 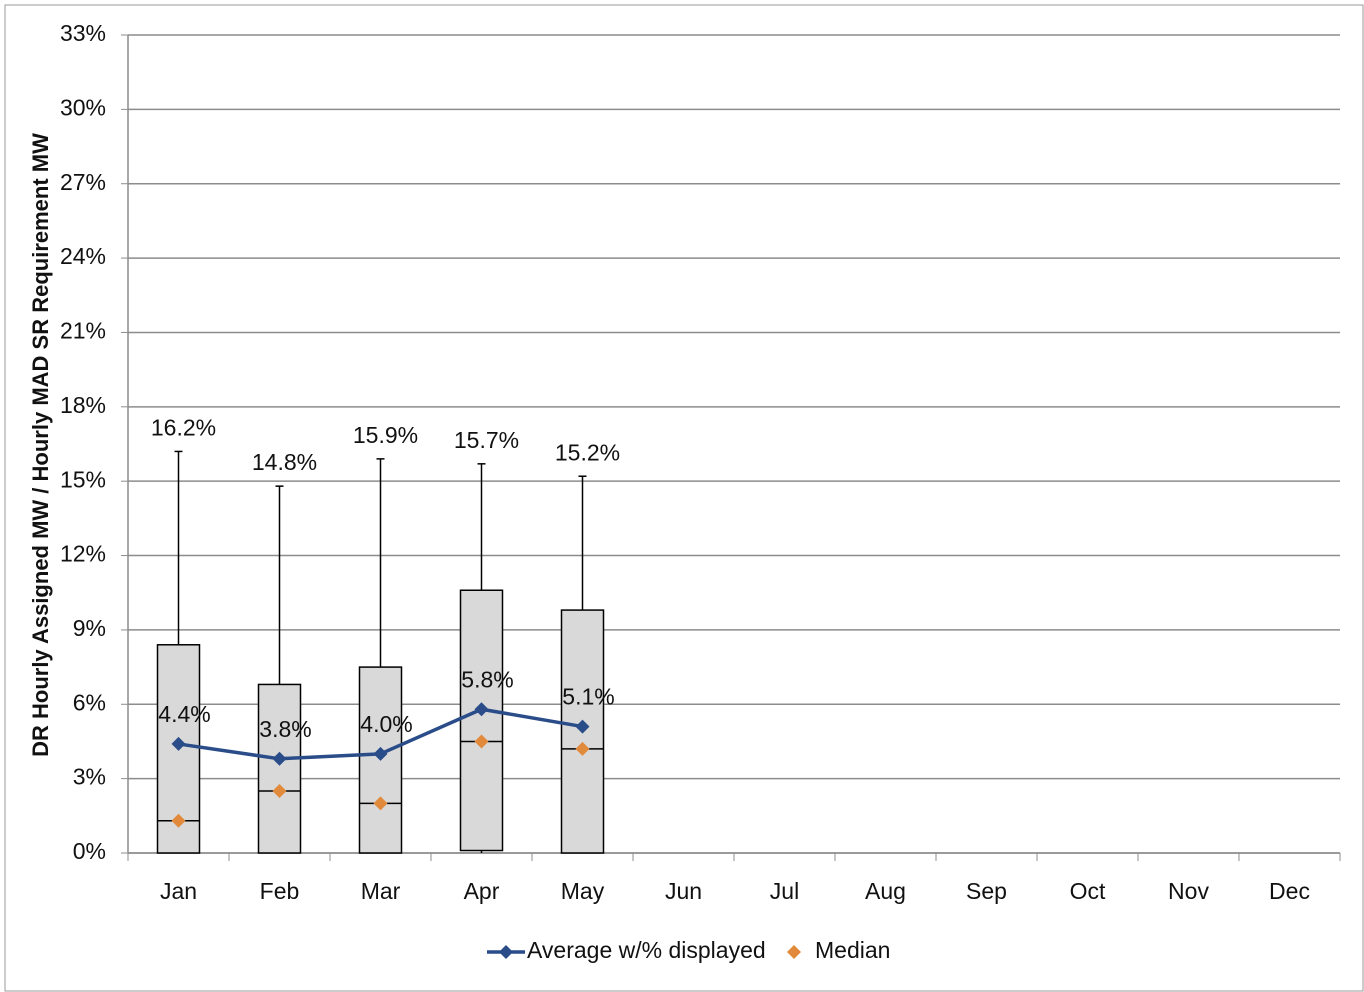 I want to click on x-tick-label: Jun, so click(x=683, y=891).